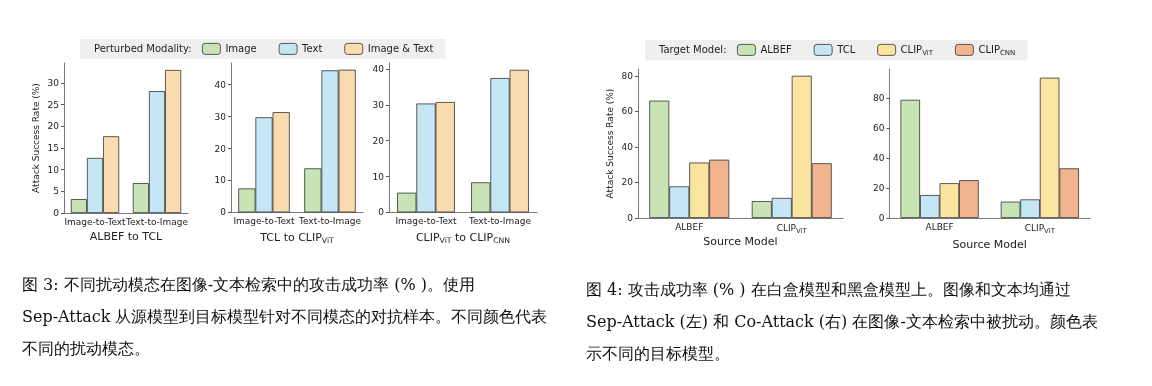 Image resolution: width=1152 pixels, height=386 pixels. Describe the element at coordinates (285, 316) in the screenshot. I see `caption: 图 3: 不同扰动模态在图像-文本检索中的攻击成功率 (% )。使用 Sep-Attack 从源模型到目标模型针对不同模态的对抗样本。不同颜色代表不同的扰动模态。` at that location.